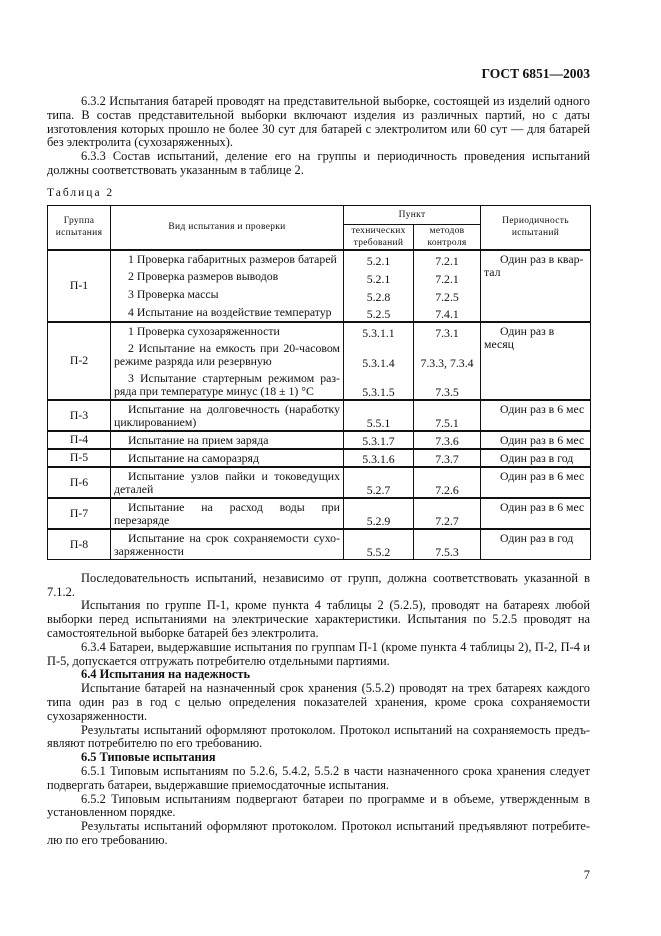  What do you see at coordinates (378, 384) in the screenshot?
I see `tech-requirements-cell: 5.3.1.5` at bounding box center [378, 384].